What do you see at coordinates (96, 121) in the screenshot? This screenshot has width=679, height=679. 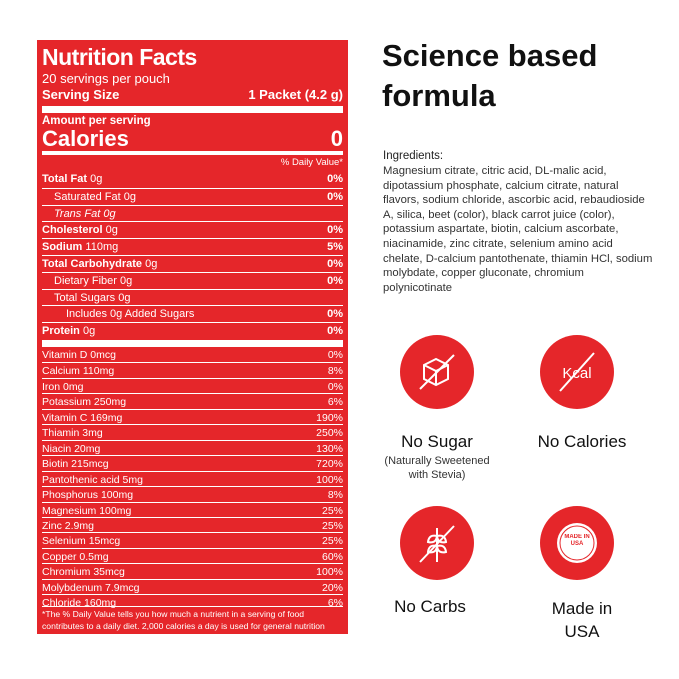 I see `amount-per-serving: Amount per serving` at bounding box center [96, 121].